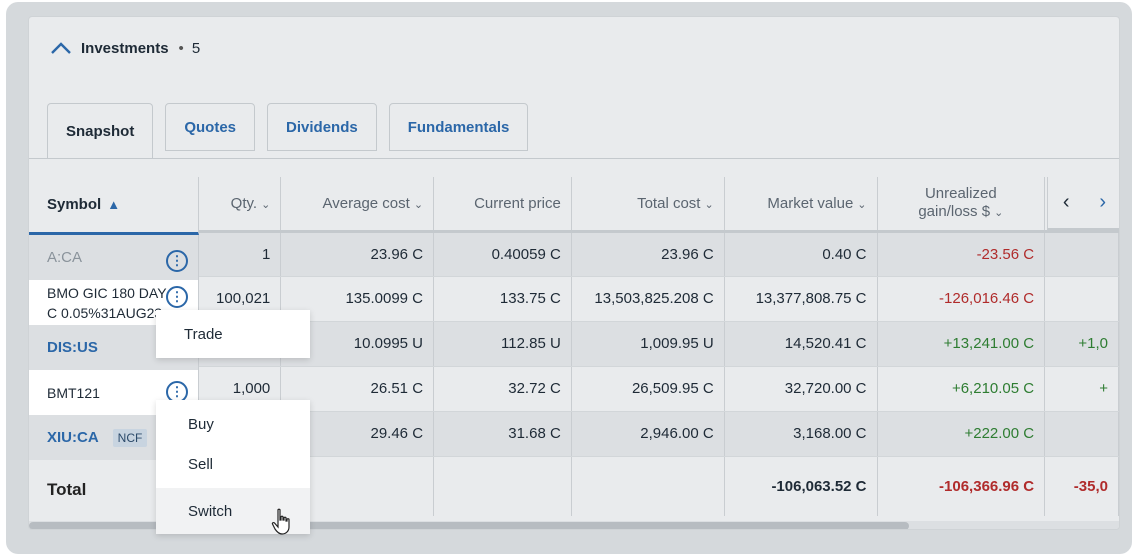 Image resolution: width=1138 pixels, height=560 pixels. Describe the element at coordinates (239, 254) in the screenshot. I see `qty-cell: 1` at that location.